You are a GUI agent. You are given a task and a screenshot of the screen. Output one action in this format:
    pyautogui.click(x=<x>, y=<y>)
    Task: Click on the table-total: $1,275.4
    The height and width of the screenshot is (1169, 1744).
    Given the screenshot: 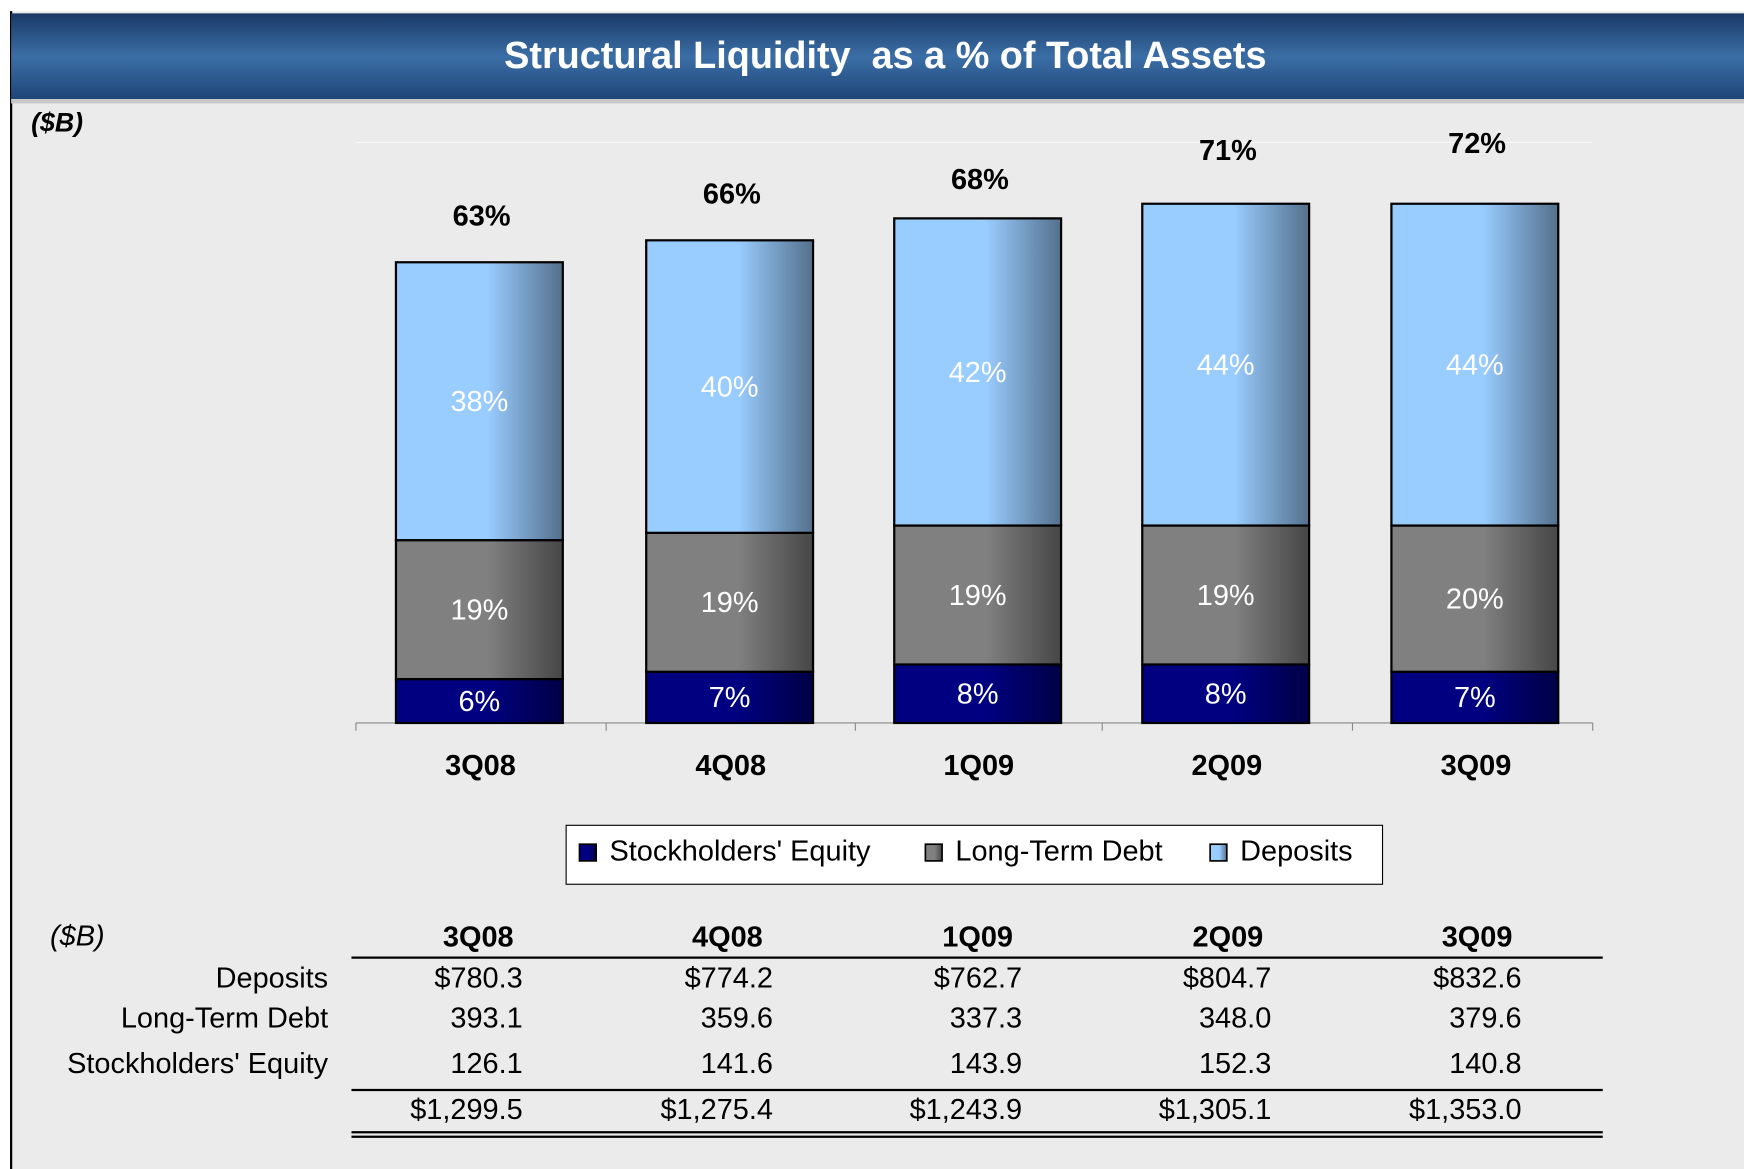 What is the action you would take?
    pyautogui.click(x=716, y=1110)
    